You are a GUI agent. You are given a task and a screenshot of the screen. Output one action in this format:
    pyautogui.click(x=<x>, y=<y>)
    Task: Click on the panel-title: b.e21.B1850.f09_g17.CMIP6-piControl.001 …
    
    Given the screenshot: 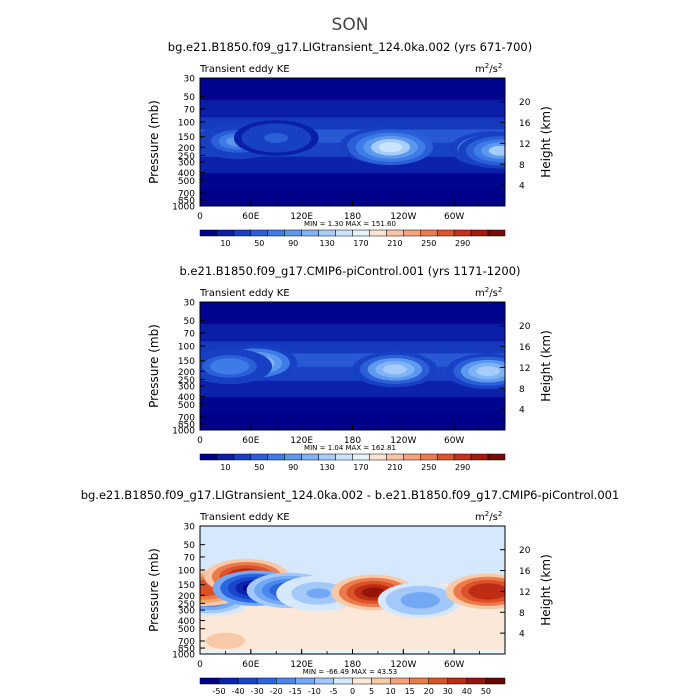 What is the action you would take?
    pyautogui.click(x=349, y=271)
    